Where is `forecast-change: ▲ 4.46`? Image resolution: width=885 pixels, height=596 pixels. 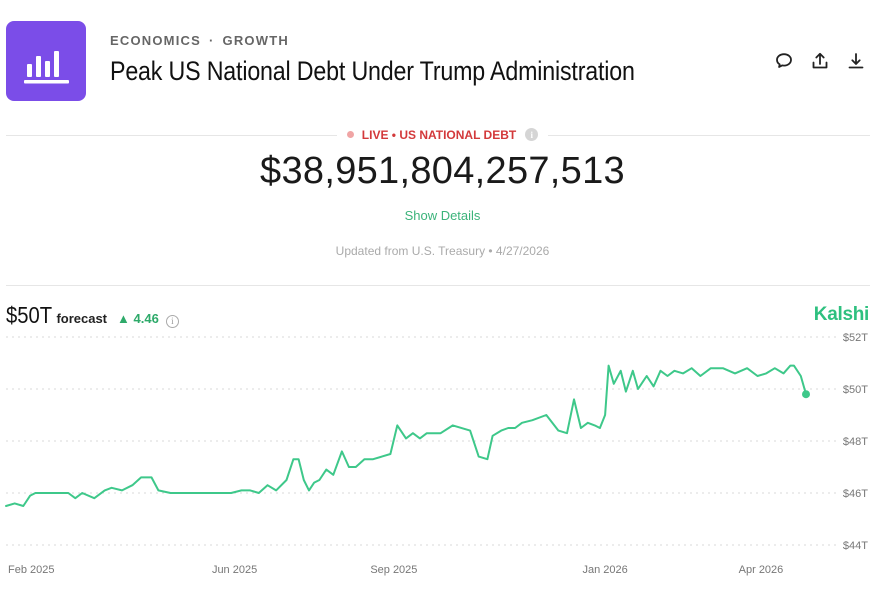 forecast-change: ▲ 4.46 is located at coordinates (138, 318).